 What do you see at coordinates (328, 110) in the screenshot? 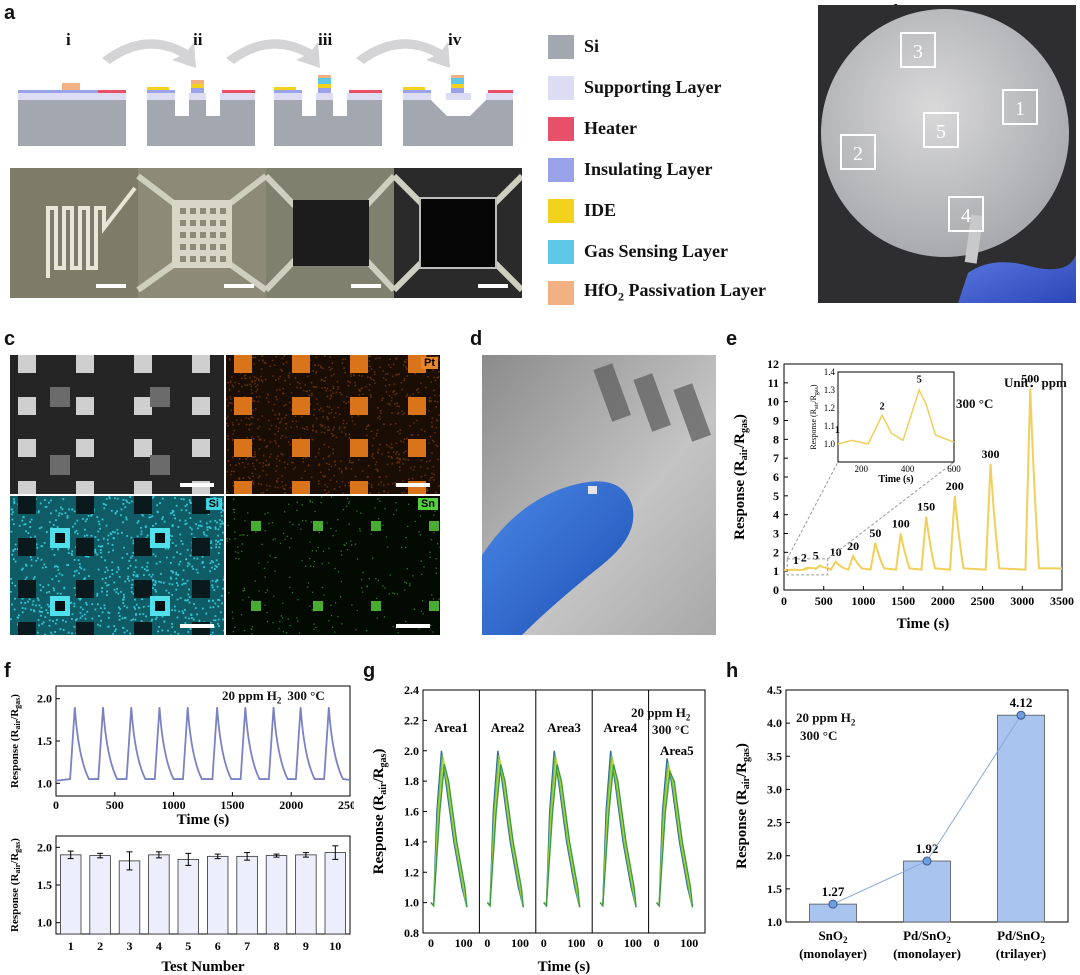
I see `schematic-step-iii` at bounding box center [328, 110].